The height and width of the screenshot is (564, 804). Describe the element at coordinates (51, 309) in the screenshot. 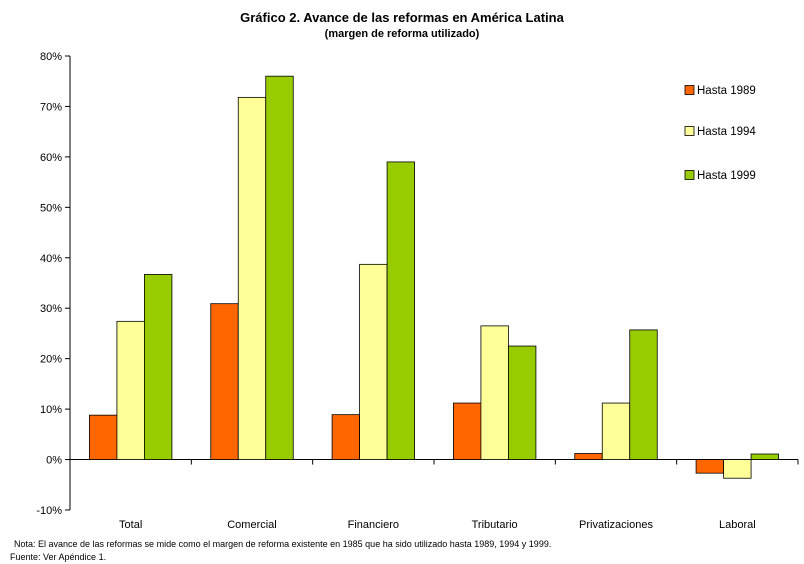

I see `y-tick-label: 30%` at that location.